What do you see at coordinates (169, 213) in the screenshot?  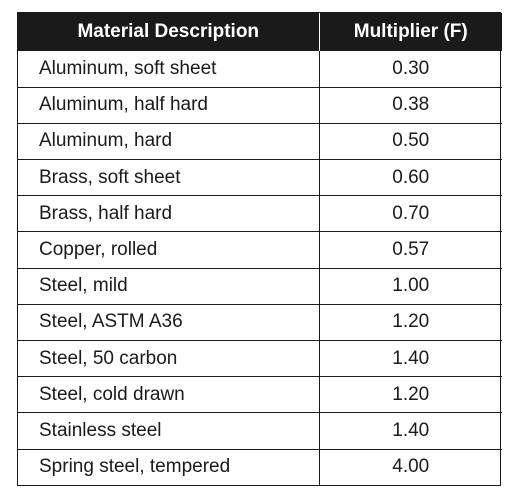 I see `material-cell: Brass, half hard` at bounding box center [169, 213].